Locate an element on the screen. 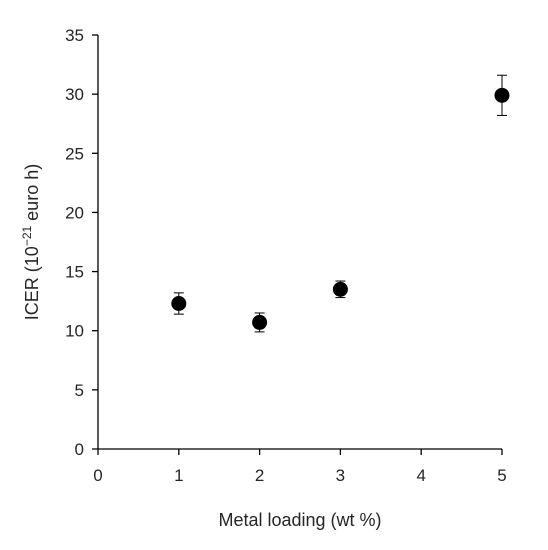  y-tick-label: 25 is located at coordinates (74, 153).